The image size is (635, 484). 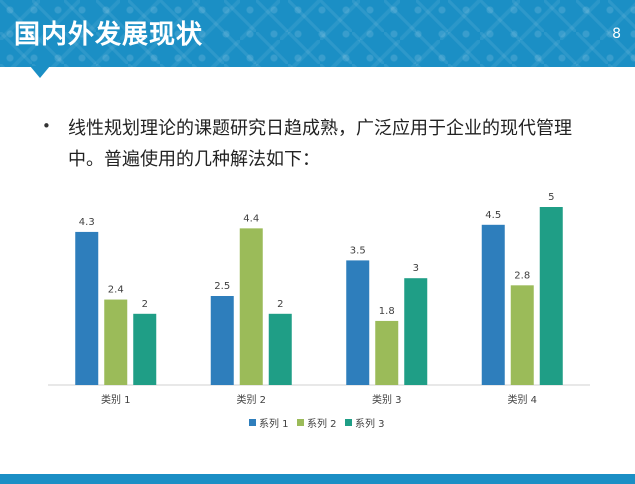 I want to click on page-number: 8, so click(x=616, y=34).